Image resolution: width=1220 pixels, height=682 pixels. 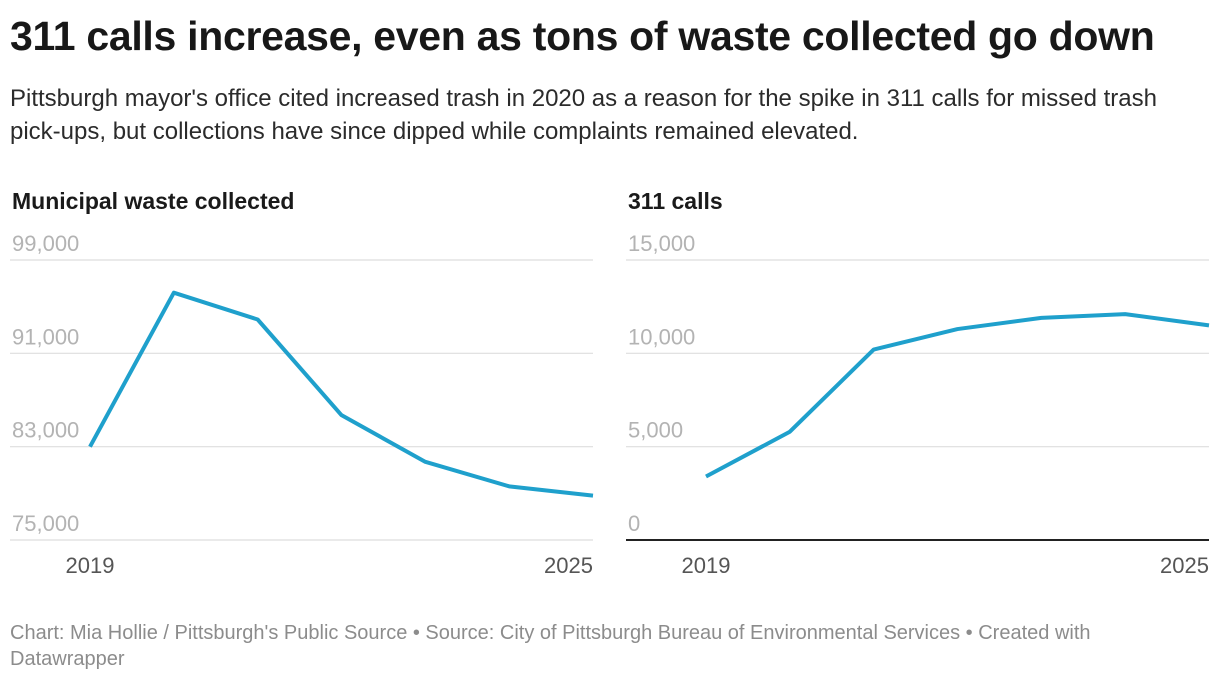 What do you see at coordinates (45, 336) in the screenshot?
I see `y-tick-label: 91,000` at bounding box center [45, 336].